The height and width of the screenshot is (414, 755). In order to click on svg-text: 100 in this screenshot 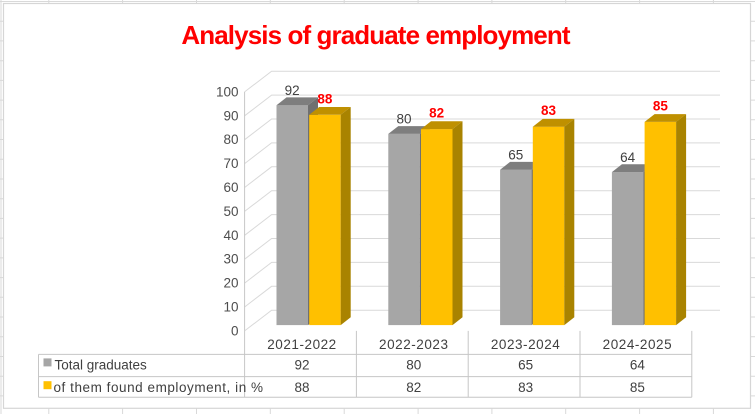, I will do `click(227, 91)`.